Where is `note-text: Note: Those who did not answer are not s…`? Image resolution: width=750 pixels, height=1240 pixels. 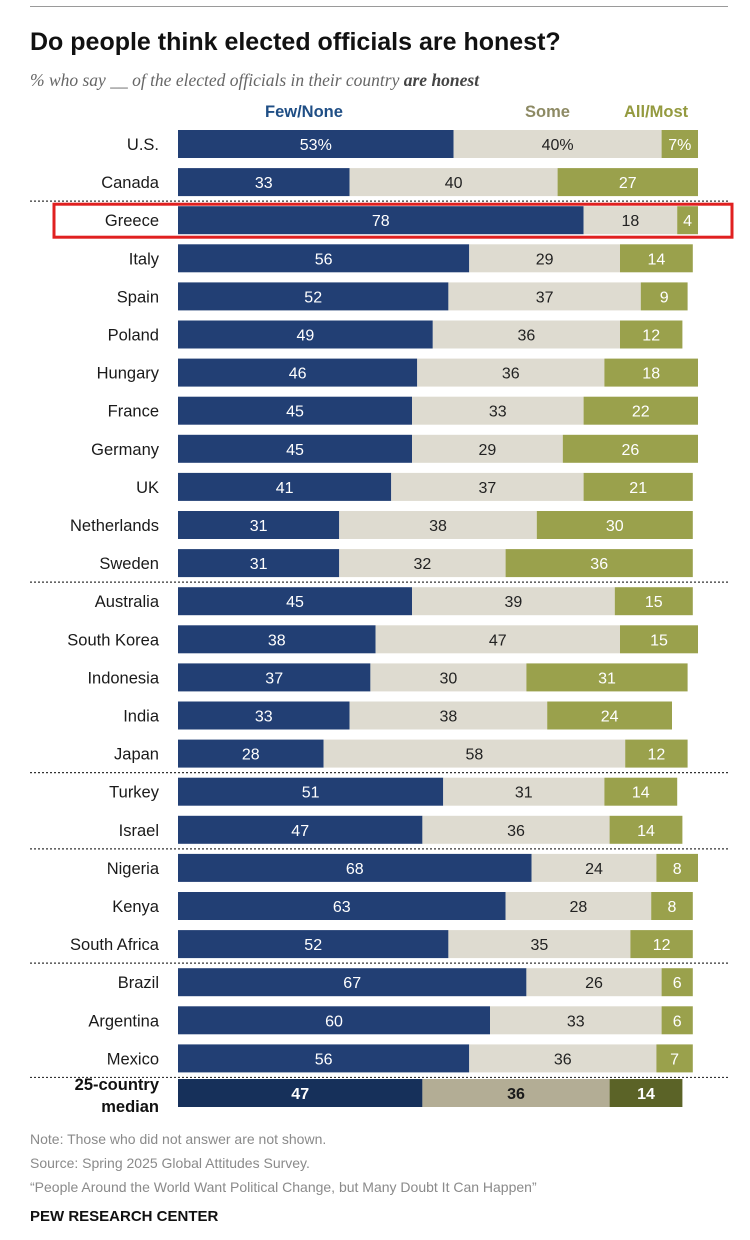
note-text: Note: Those who did not answer are not s… is located at coordinates (178, 1139).